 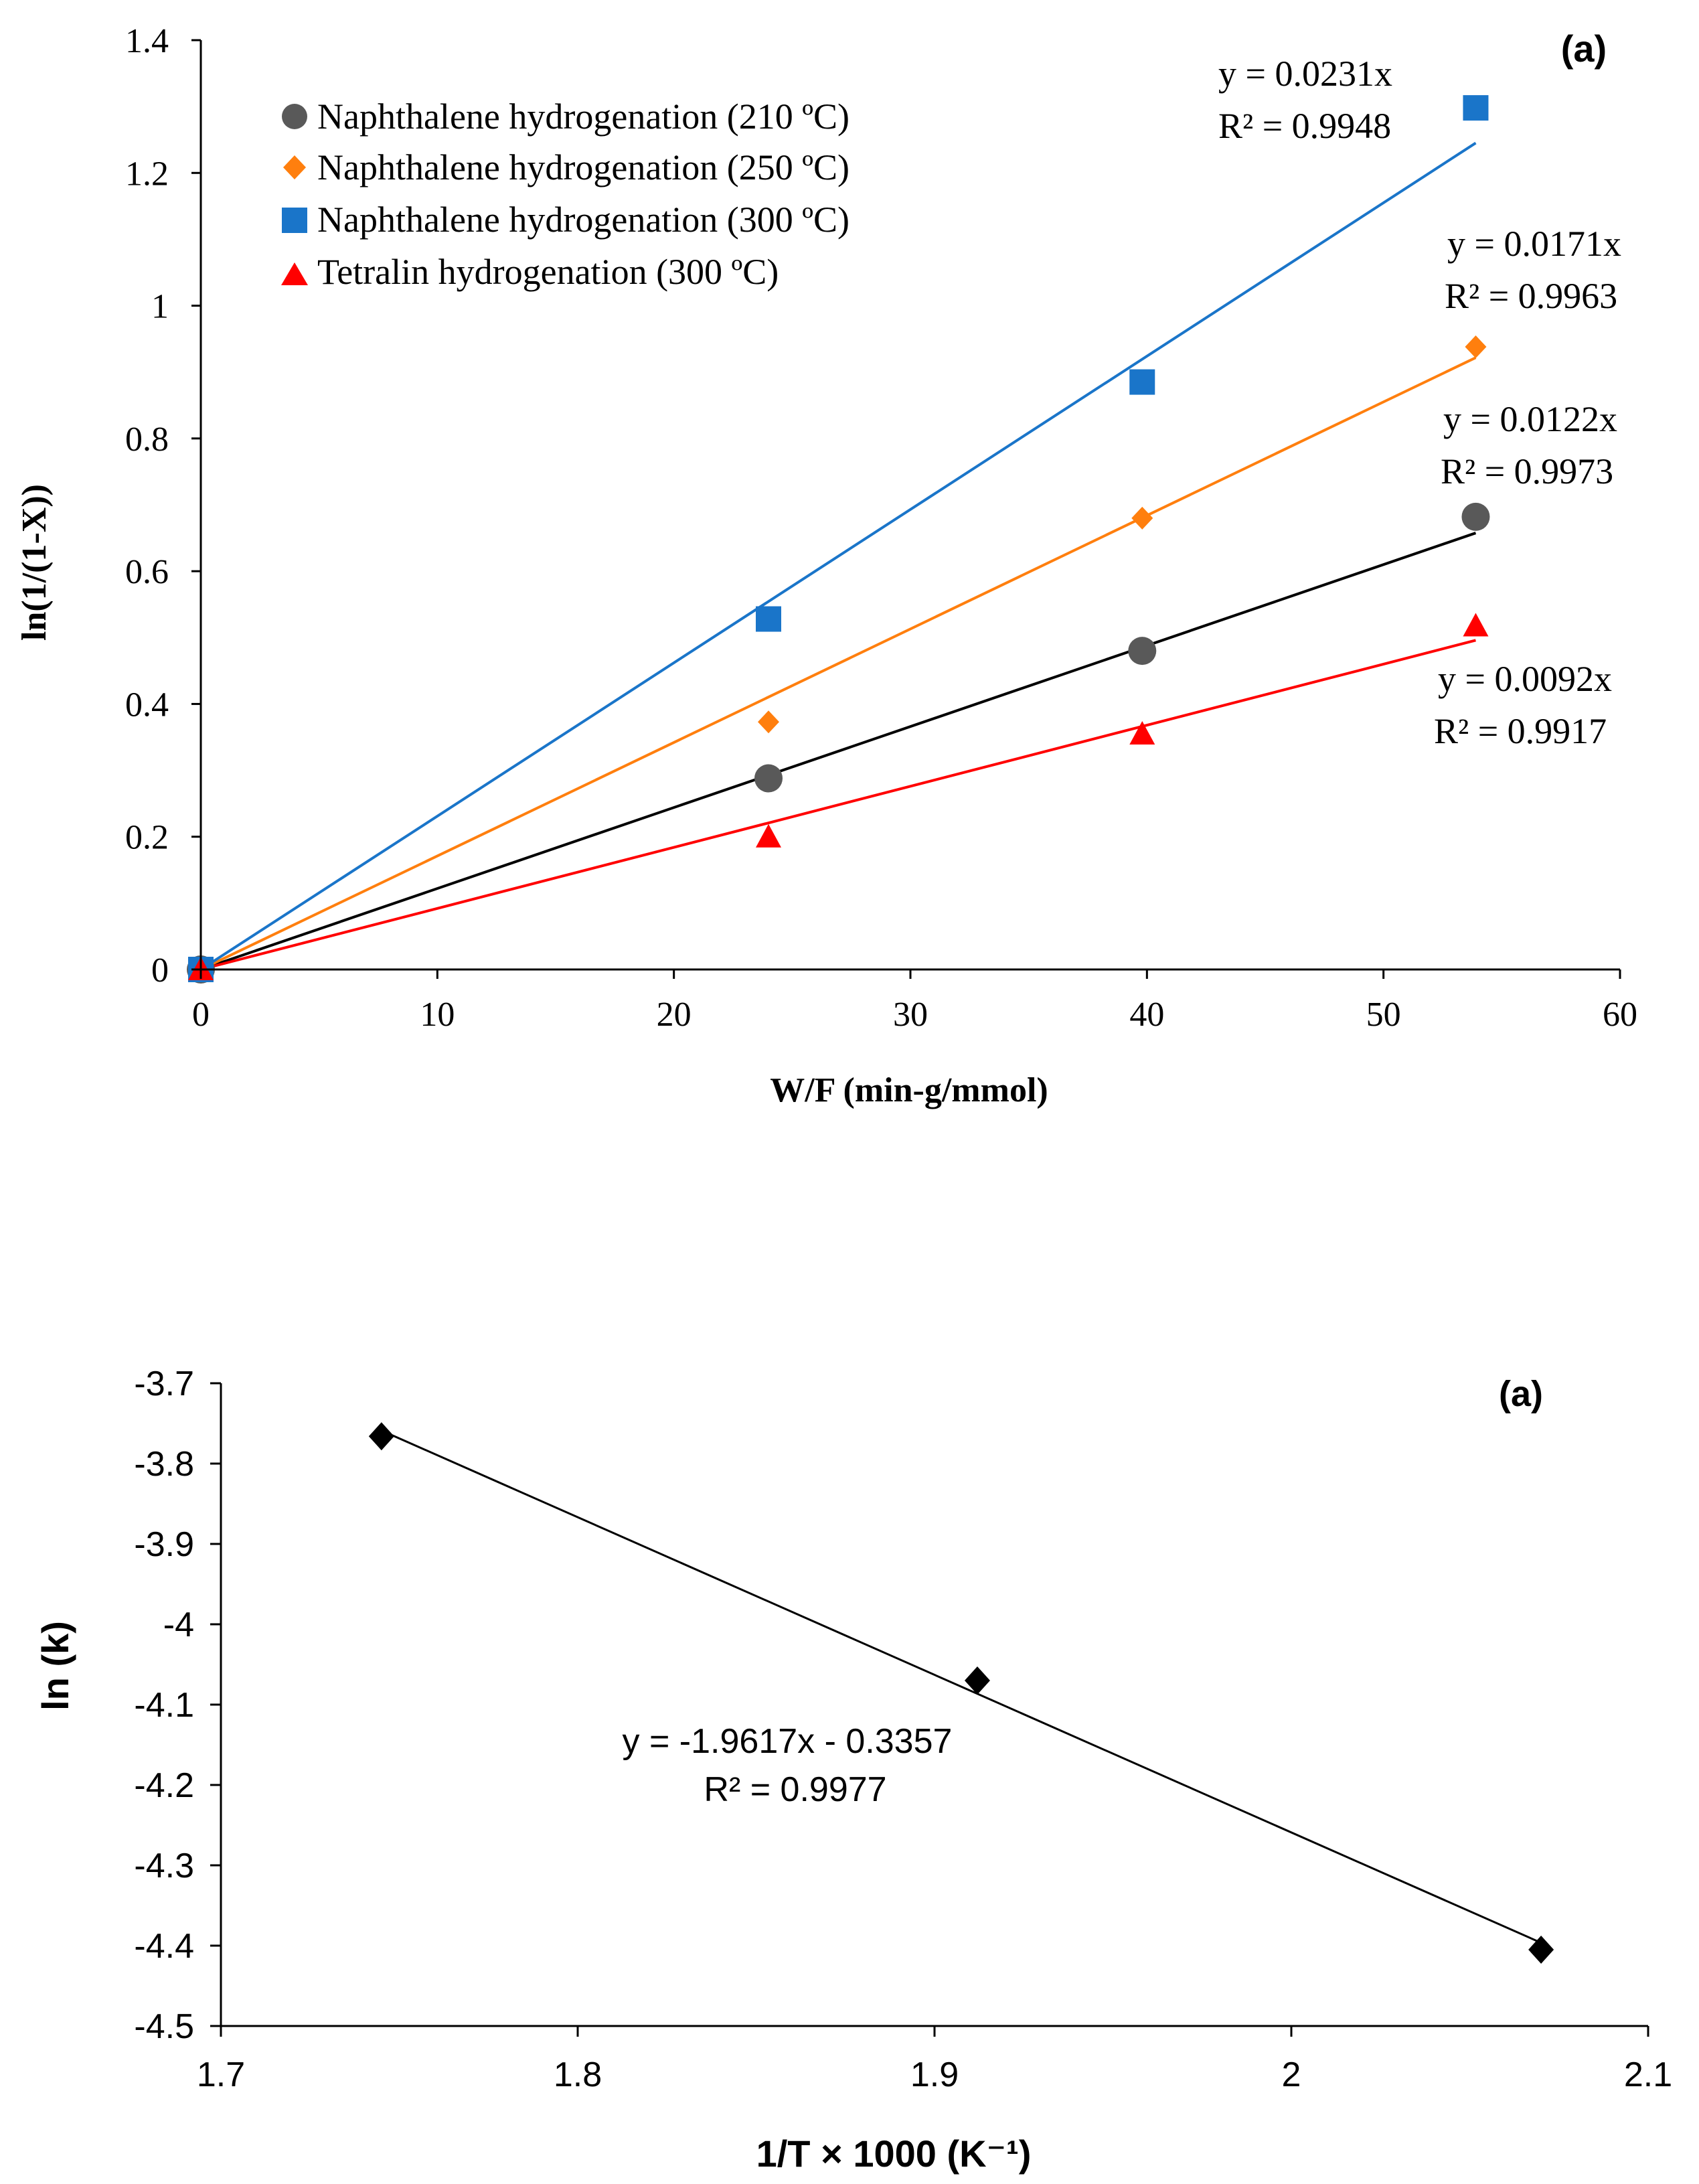 I want to click on top-x-tick-label: 40, so click(x=1146, y=1015).